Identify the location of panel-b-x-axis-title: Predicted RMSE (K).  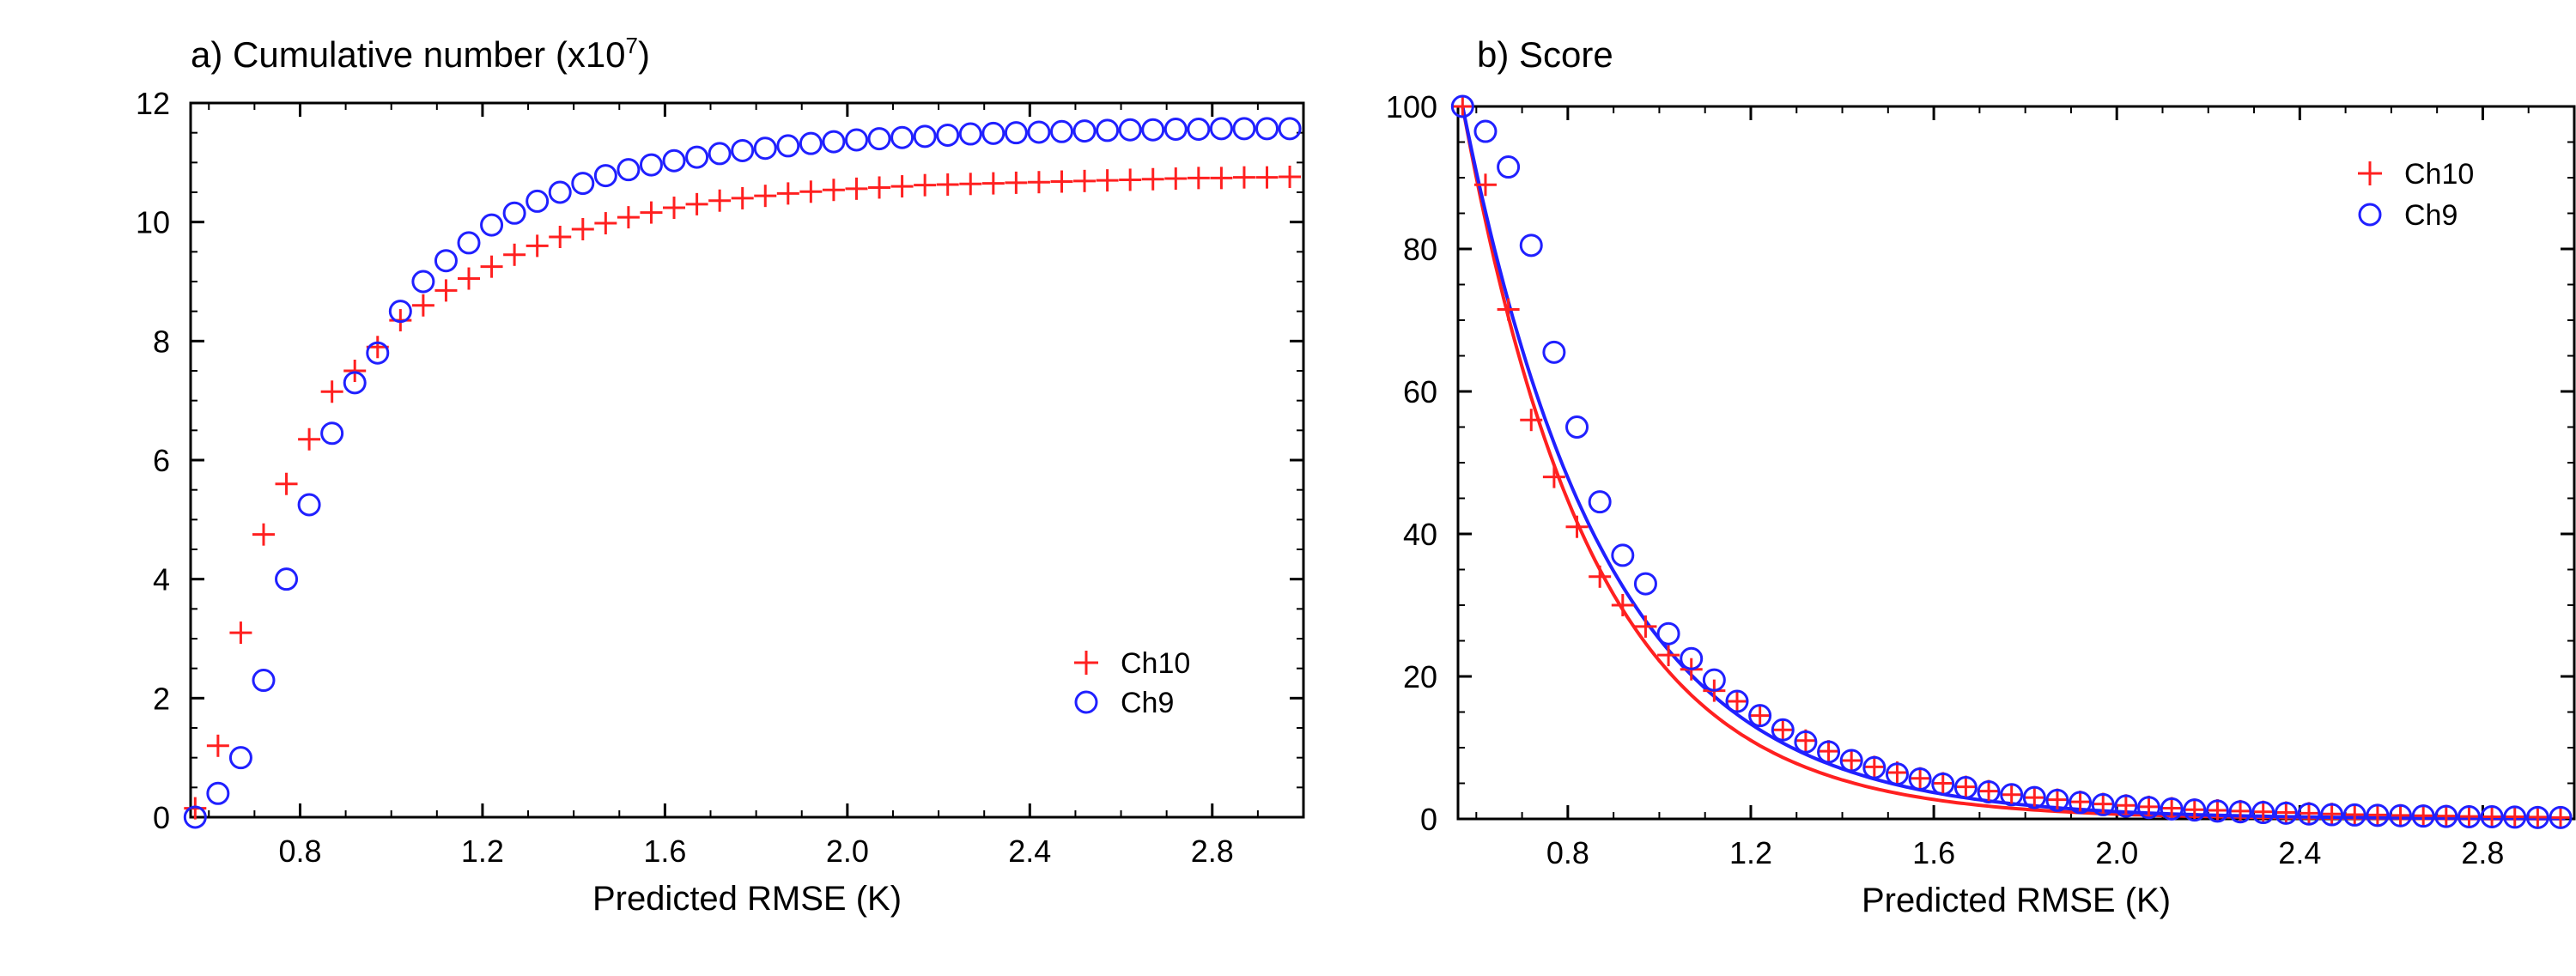
(2017, 900).